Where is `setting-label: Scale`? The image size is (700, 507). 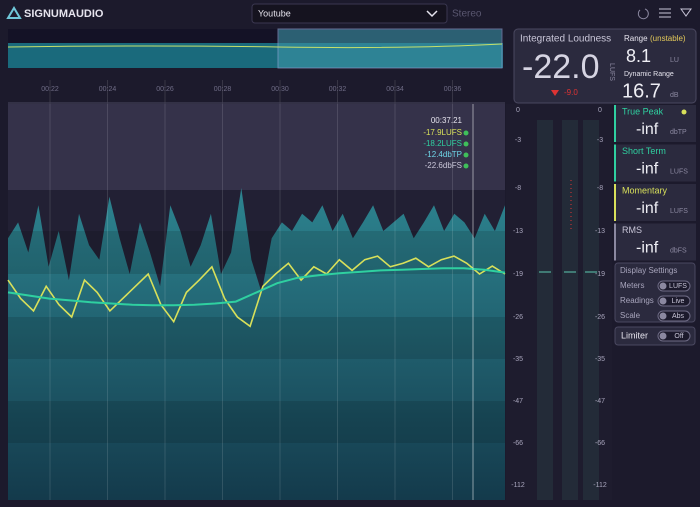 setting-label: Scale is located at coordinates (630, 315).